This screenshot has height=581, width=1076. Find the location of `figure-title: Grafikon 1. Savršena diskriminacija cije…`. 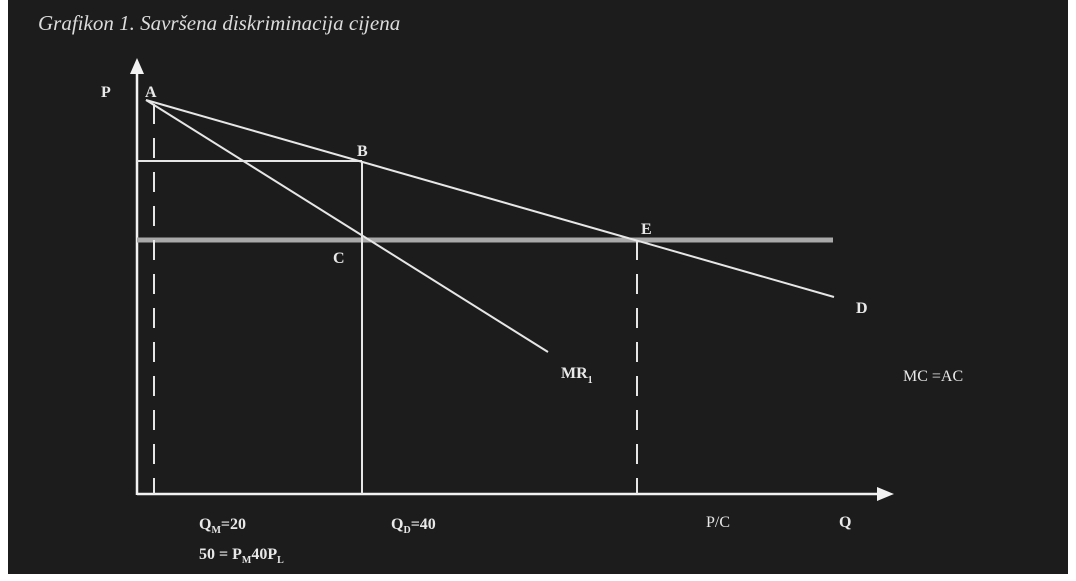

figure-title: Grafikon 1. Savršena diskriminacija cije… is located at coordinates (219, 23).